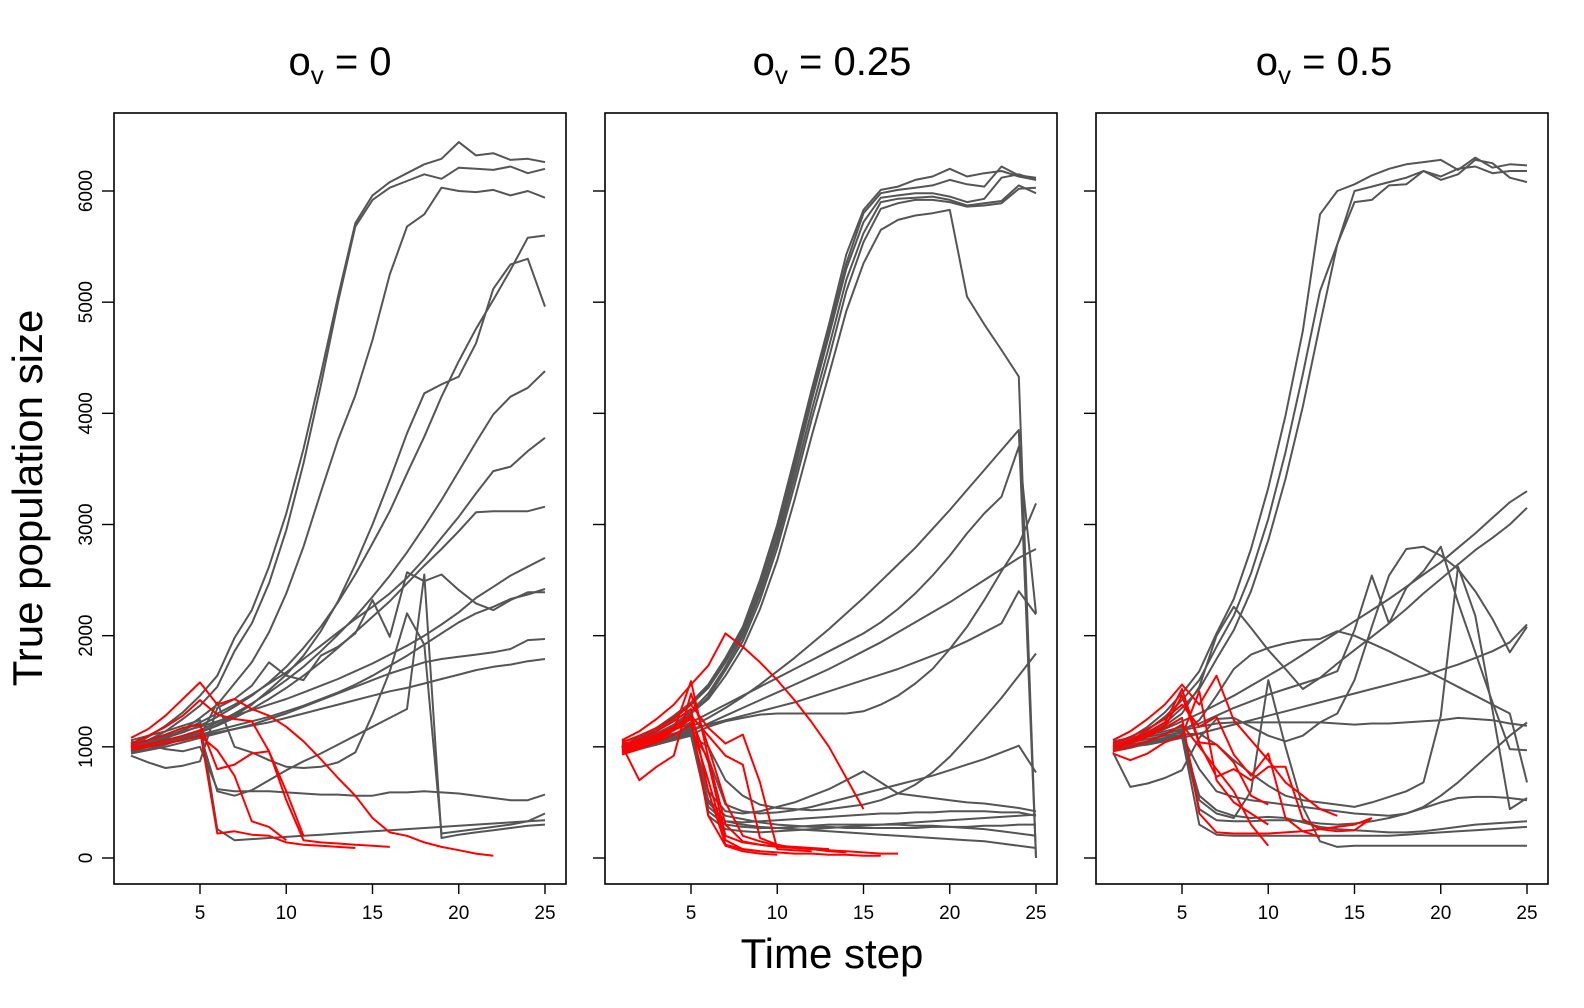 This screenshot has width=1584, height=1008. Describe the element at coordinates (86, 413) in the screenshot. I see `y-tick-label: 4000` at that location.